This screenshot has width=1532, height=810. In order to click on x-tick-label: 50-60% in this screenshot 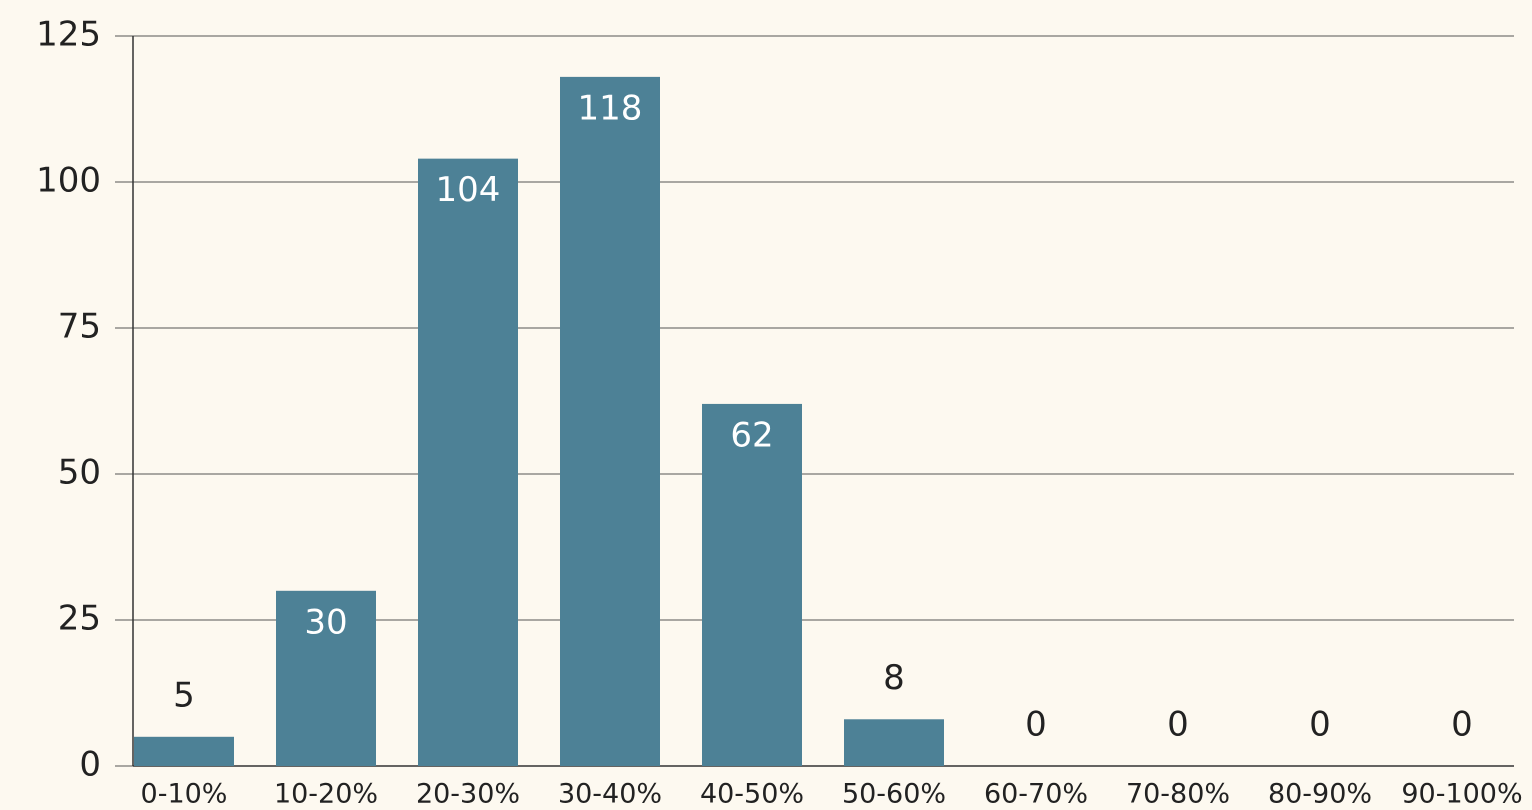, I will do `click(894, 794)`.